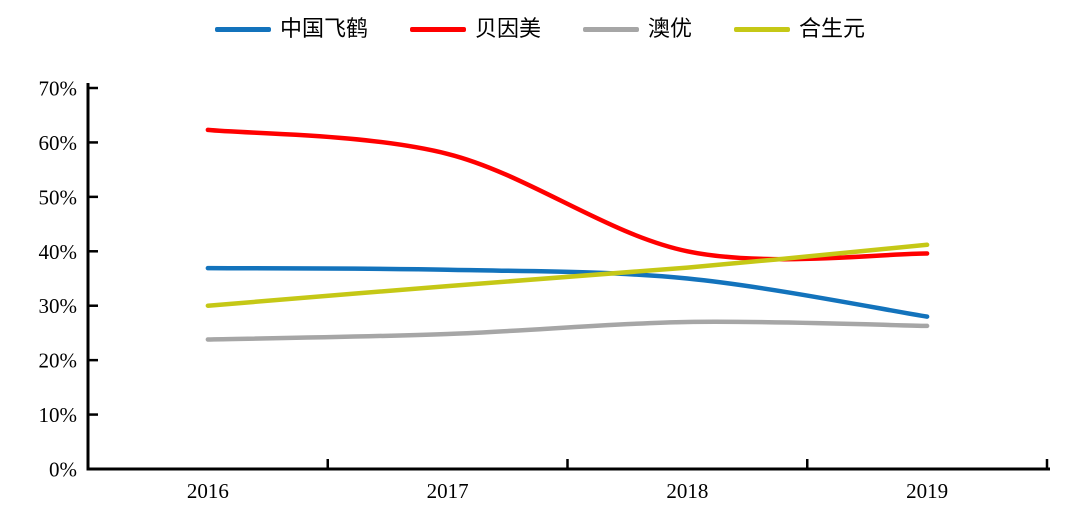 This screenshot has width=1080, height=527. What do you see at coordinates (670, 28) in the screenshot?
I see `legend-label: 澳优` at bounding box center [670, 28].